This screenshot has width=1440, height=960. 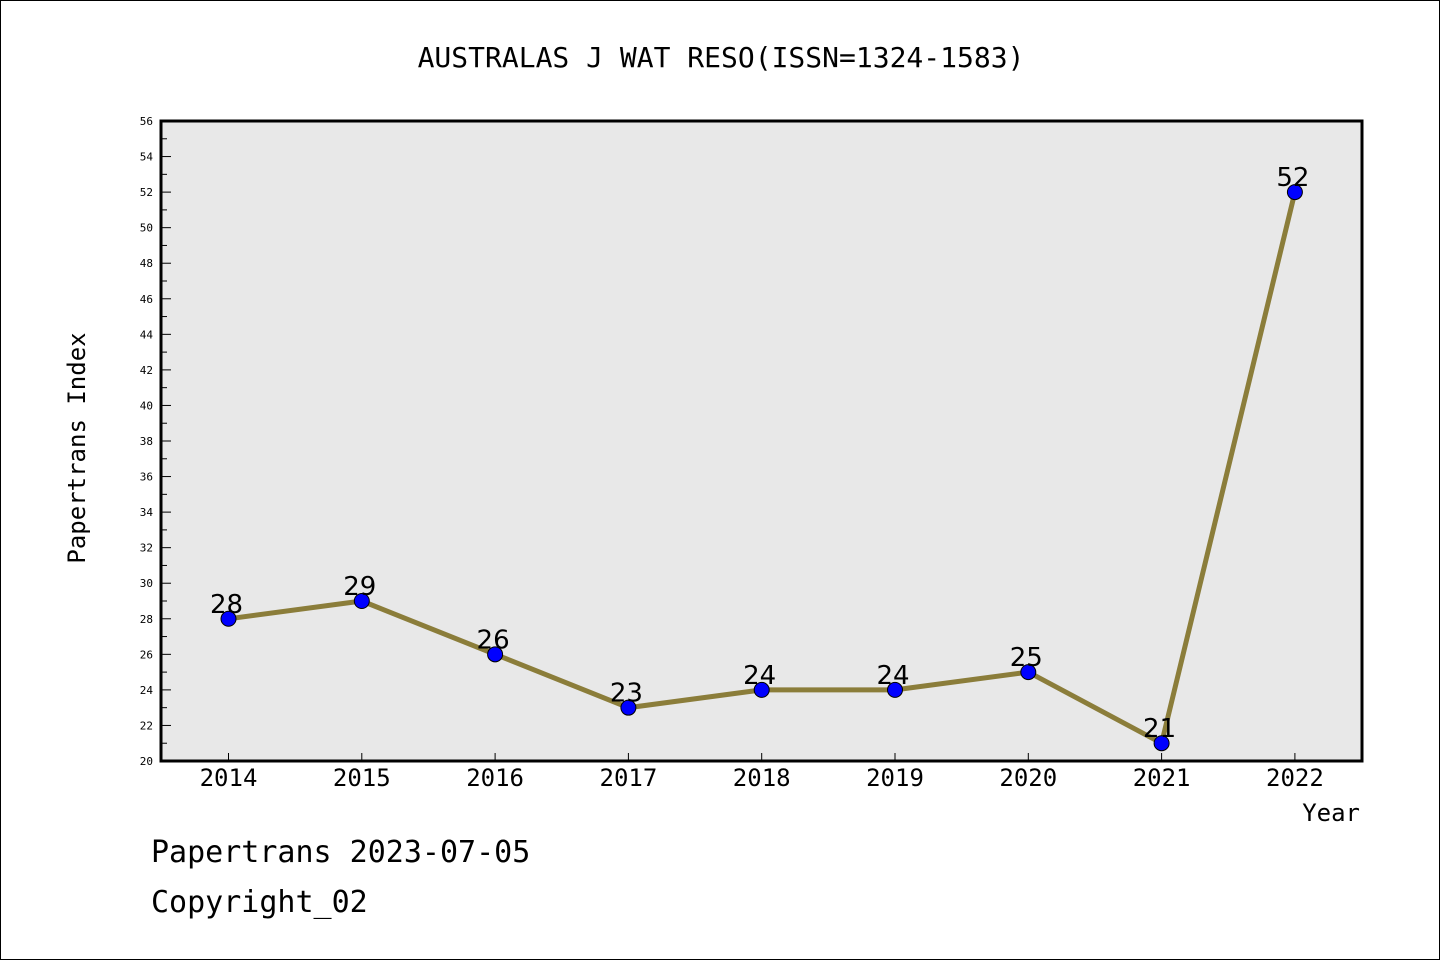 What do you see at coordinates (226, 605) in the screenshot?
I see `data-label: 28` at bounding box center [226, 605].